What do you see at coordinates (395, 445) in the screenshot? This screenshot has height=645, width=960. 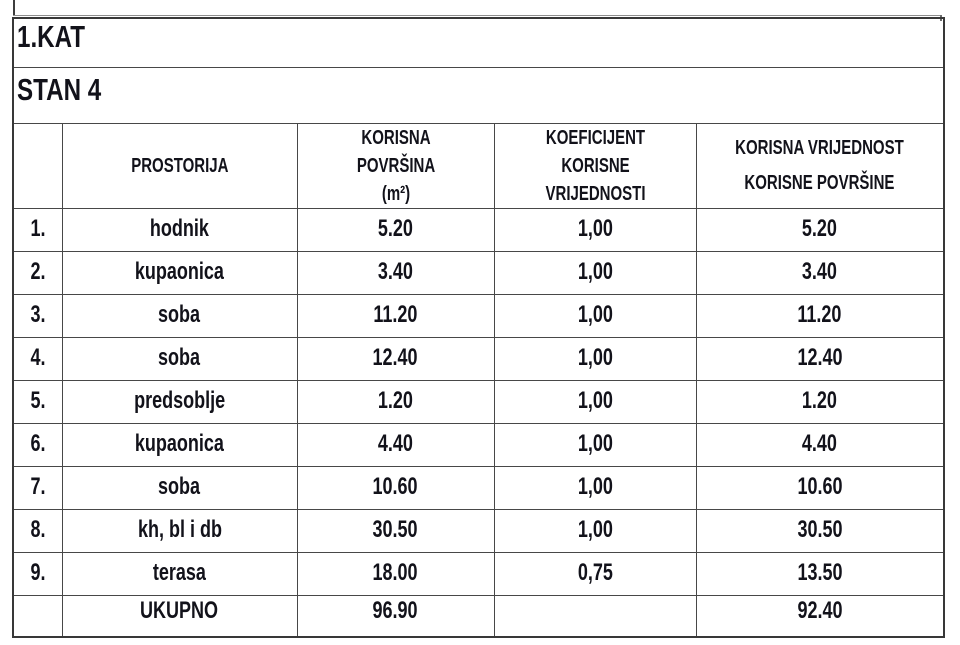 I see `cell-area: 4.40` at bounding box center [395, 445].